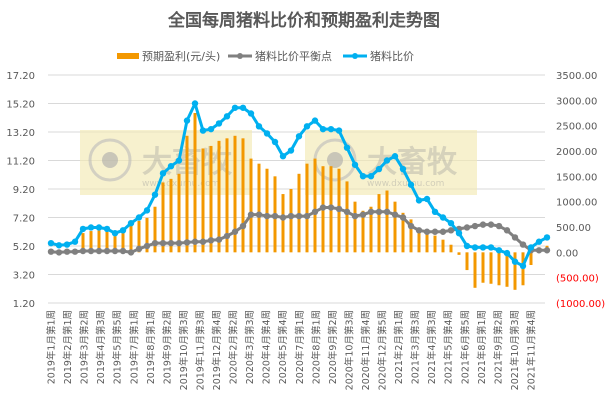 Image resolution: width=608 pixels, height=417 pixels. Describe the element at coordinates (234, 347) in the screenshot. I see `x-axis-tick-label: 2020年2月第2周` at that location.